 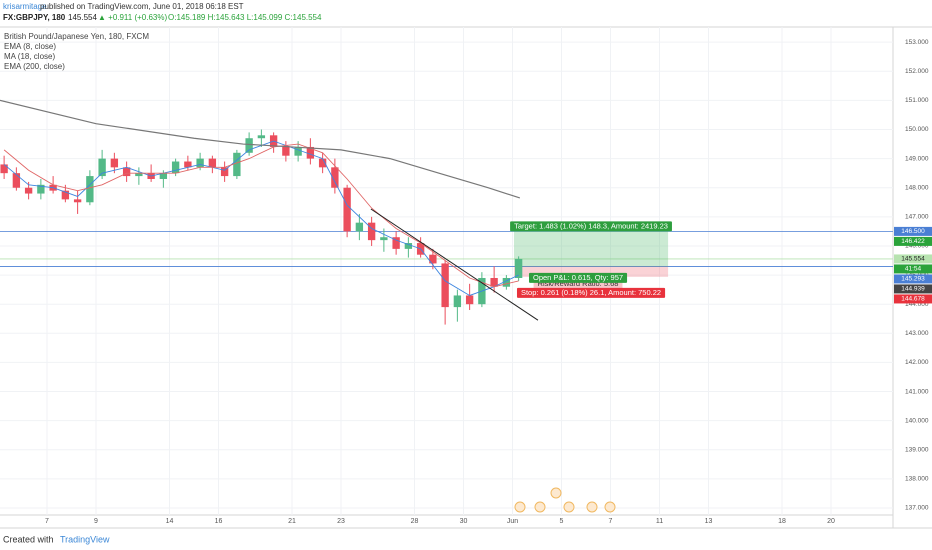 What do you see at coordinates (591, 249) in the screenshot?
I see `target-zone` at bounding box center [591, 249].